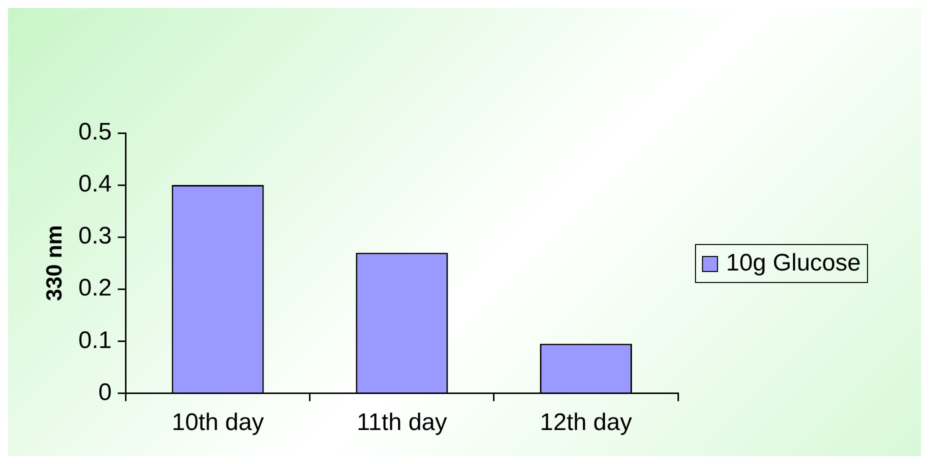 The image size is (929, 464). Describe the element at coordinates (586, 422) in the screenshot. I see `x-tick-label: 12th day` at that location.